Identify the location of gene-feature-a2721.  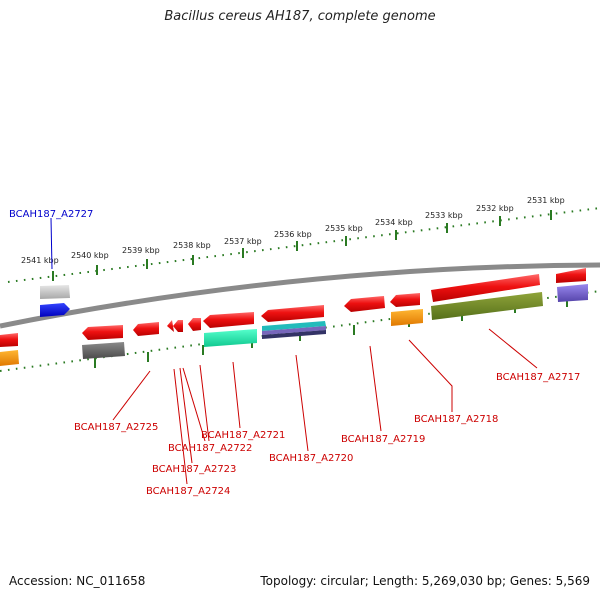
(228, 320).